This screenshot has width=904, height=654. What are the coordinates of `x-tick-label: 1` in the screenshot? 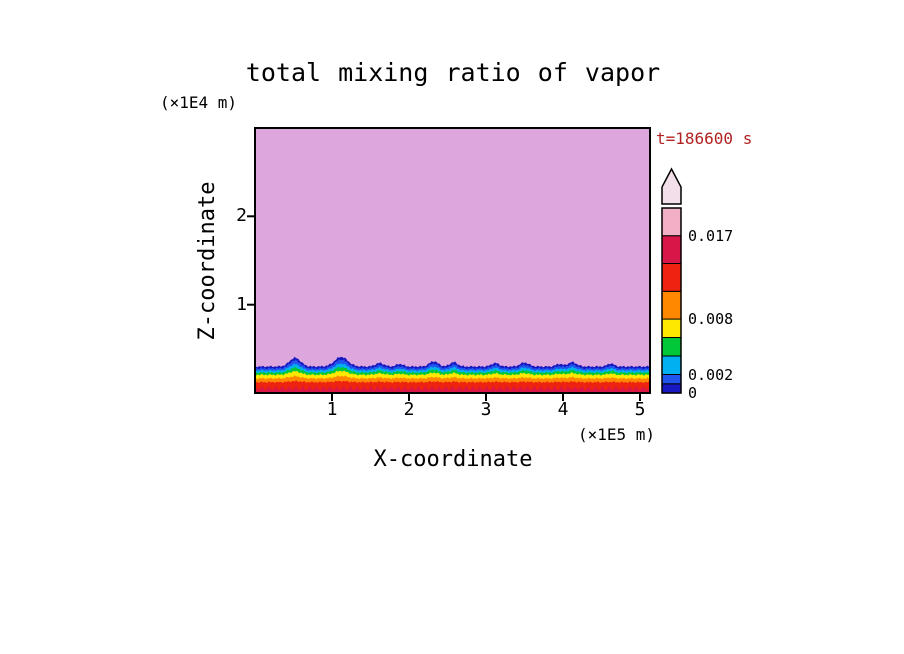 It's located at (332, 409).